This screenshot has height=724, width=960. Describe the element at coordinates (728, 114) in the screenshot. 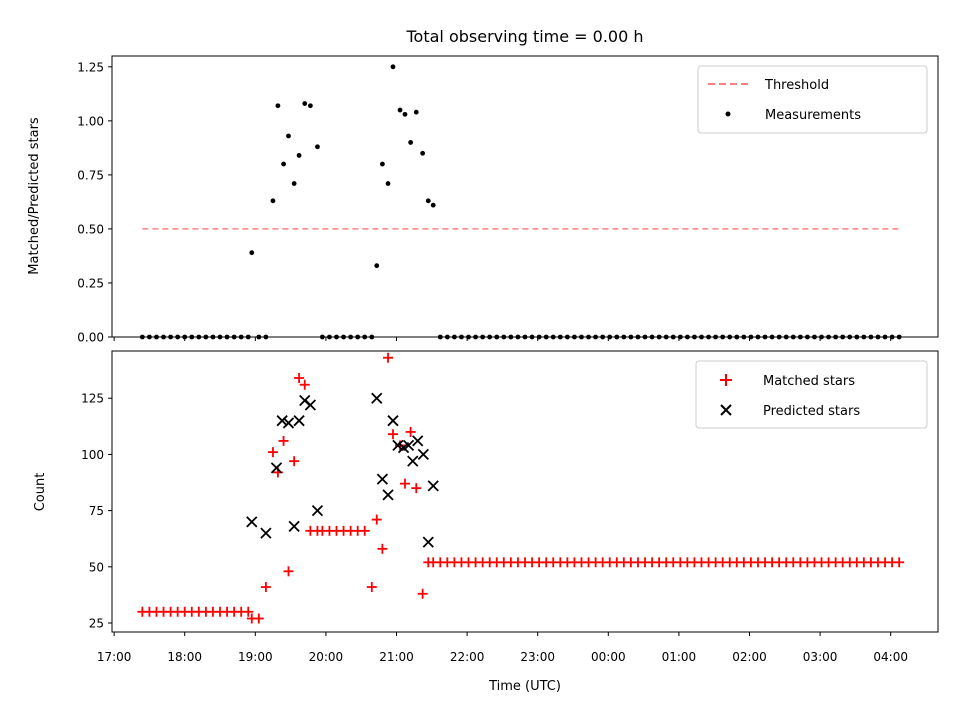

I see `legend-measurements-swatch` at that location.